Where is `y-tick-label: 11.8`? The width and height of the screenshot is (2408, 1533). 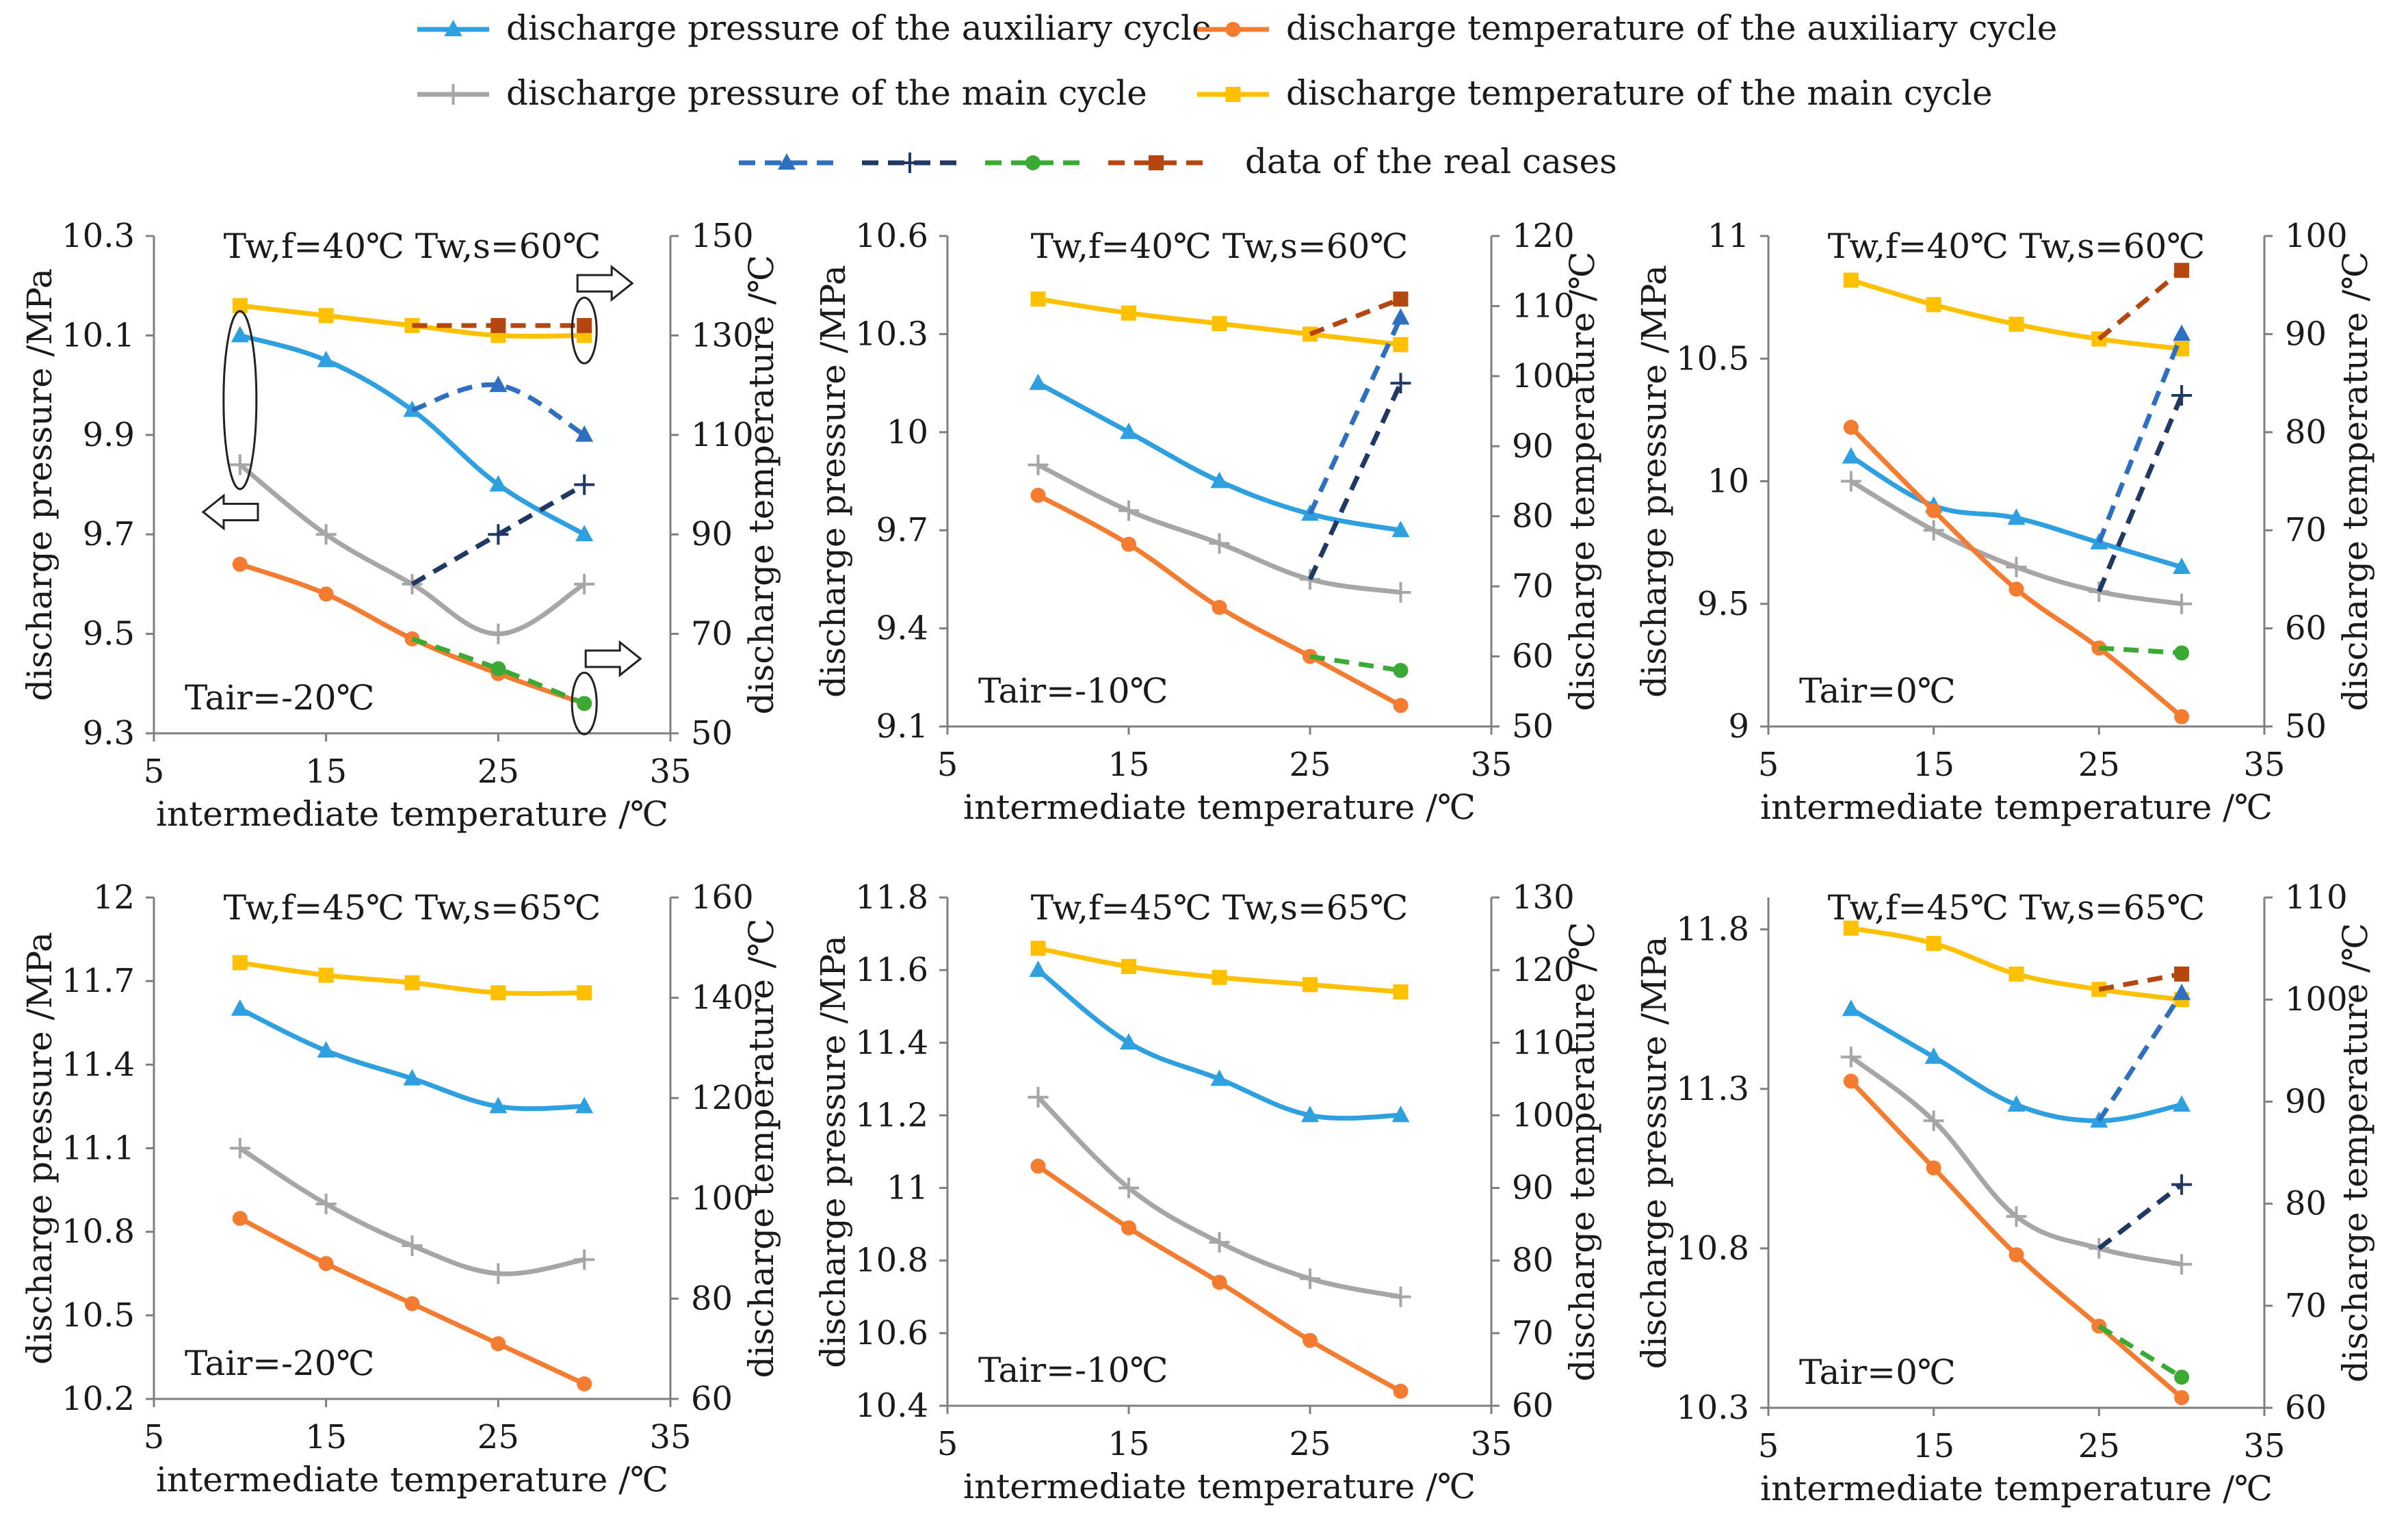 y-tick-label: 11.8 is located at coordinates (1712, 929).